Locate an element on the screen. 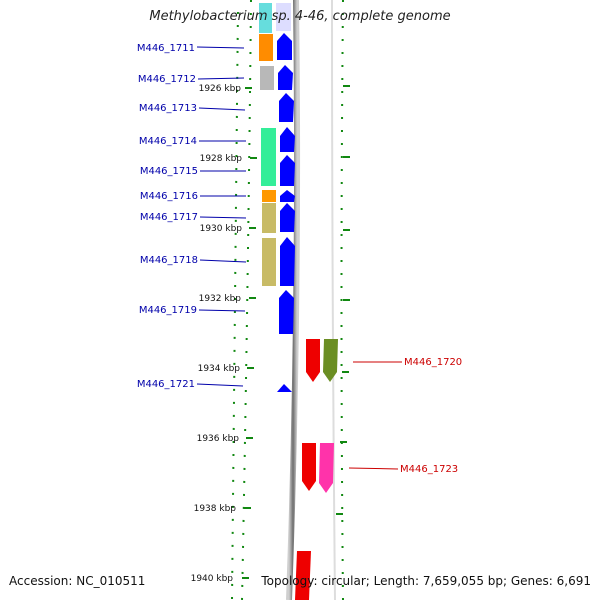 The width and height of the screenshot is (600, 600). tick-label: 1928 kbp is located at coordinates (221, 159).